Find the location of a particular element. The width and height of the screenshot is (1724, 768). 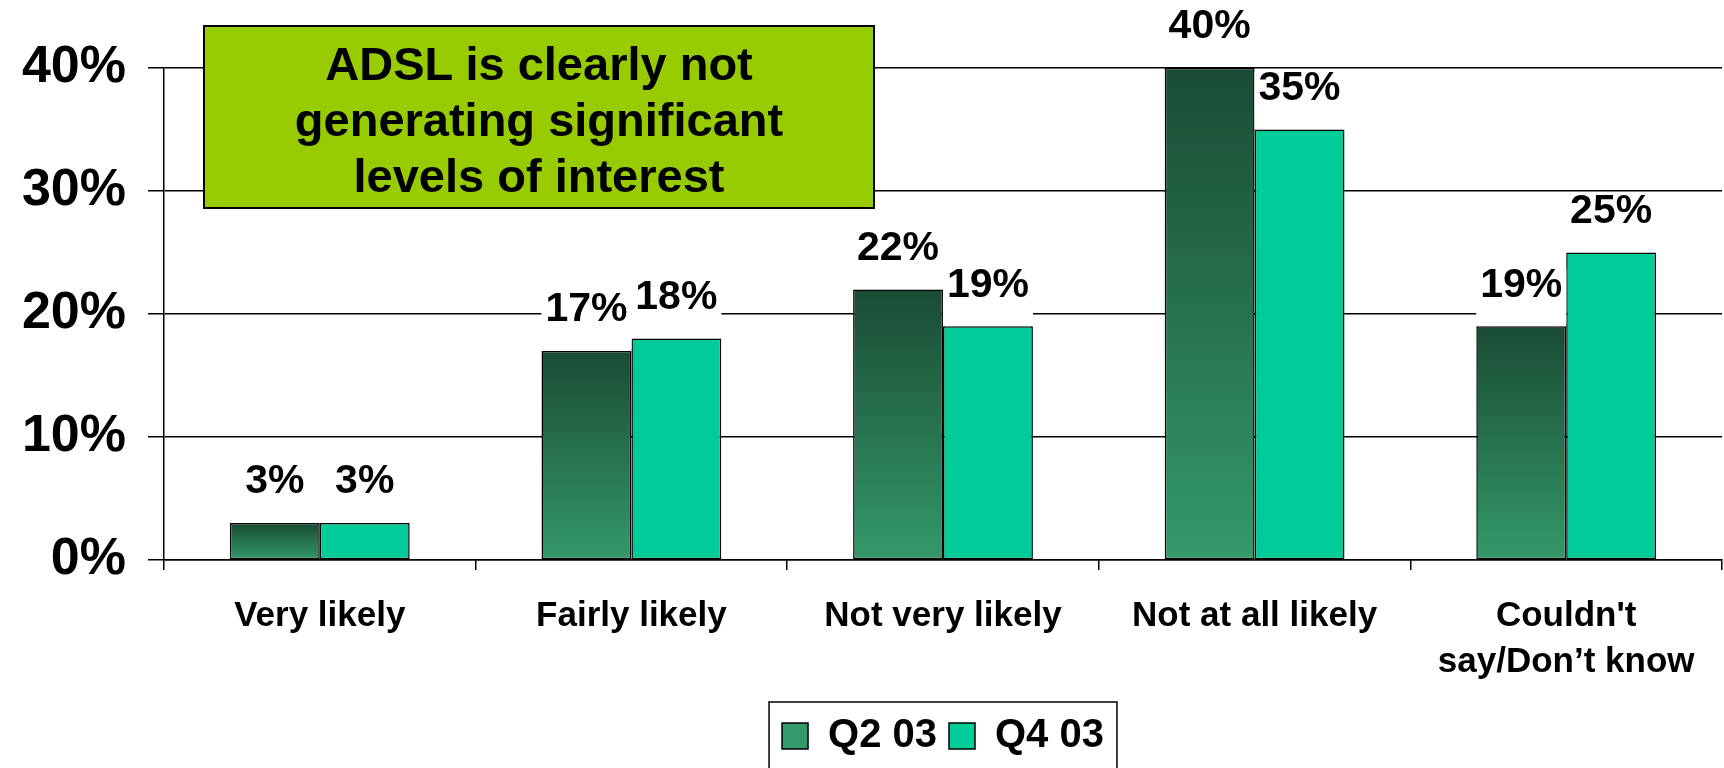

data-label: 18% is located at coordinates (676, 294).